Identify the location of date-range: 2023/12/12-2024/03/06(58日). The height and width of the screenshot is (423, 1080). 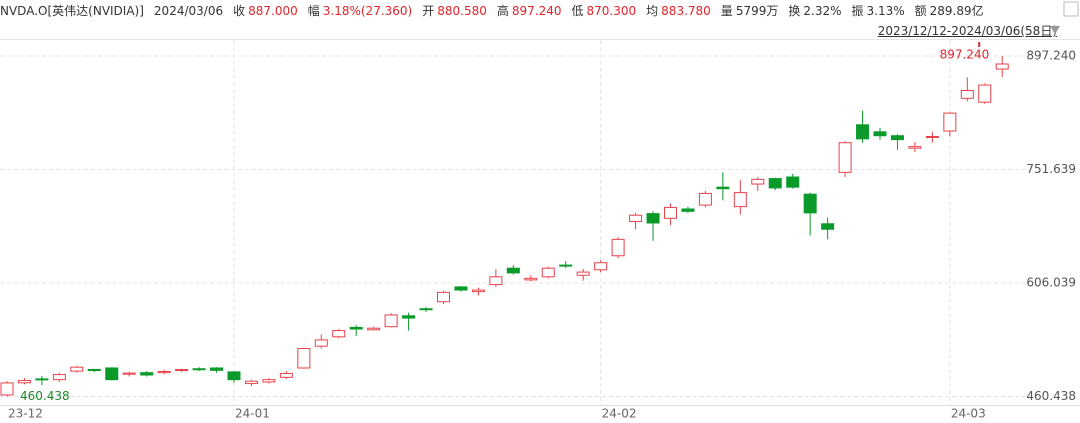
(967, 31).